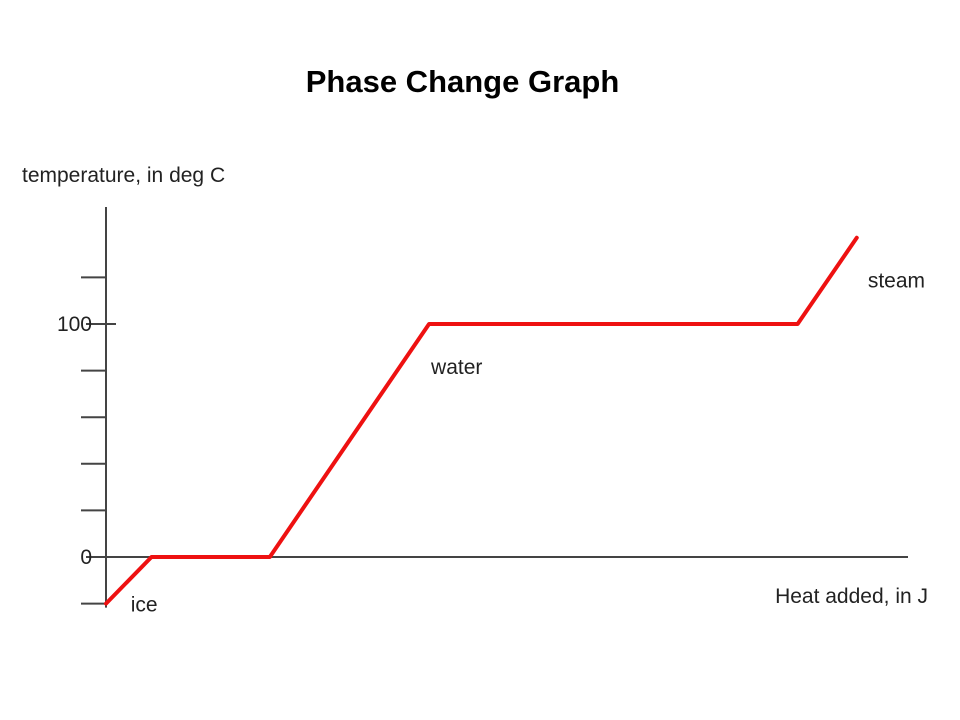 Image resolution: width=960 pixels, height=720 pixels. I want to click on annotation-ice: ice, so click(144, 605).